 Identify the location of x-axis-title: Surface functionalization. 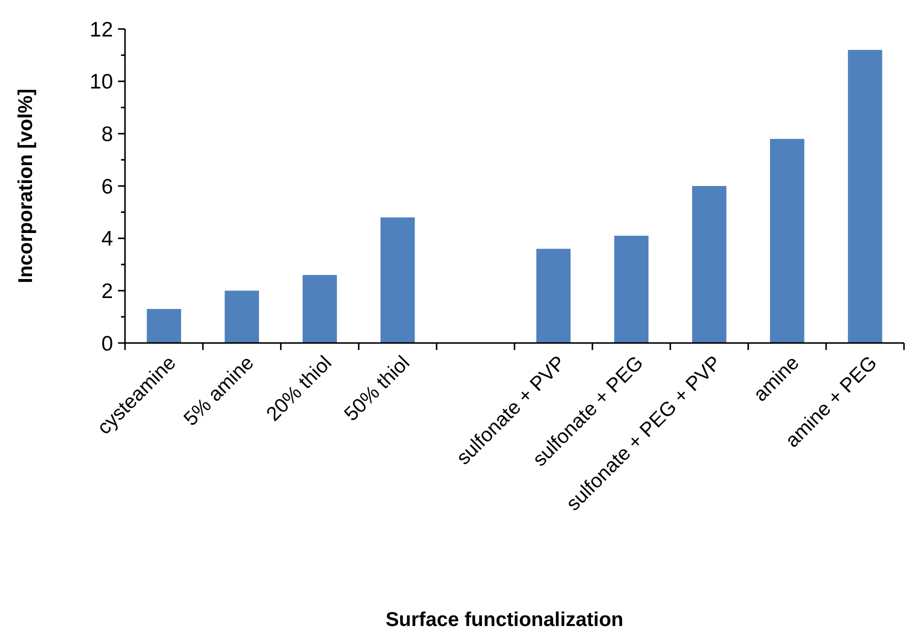
(505, 620).